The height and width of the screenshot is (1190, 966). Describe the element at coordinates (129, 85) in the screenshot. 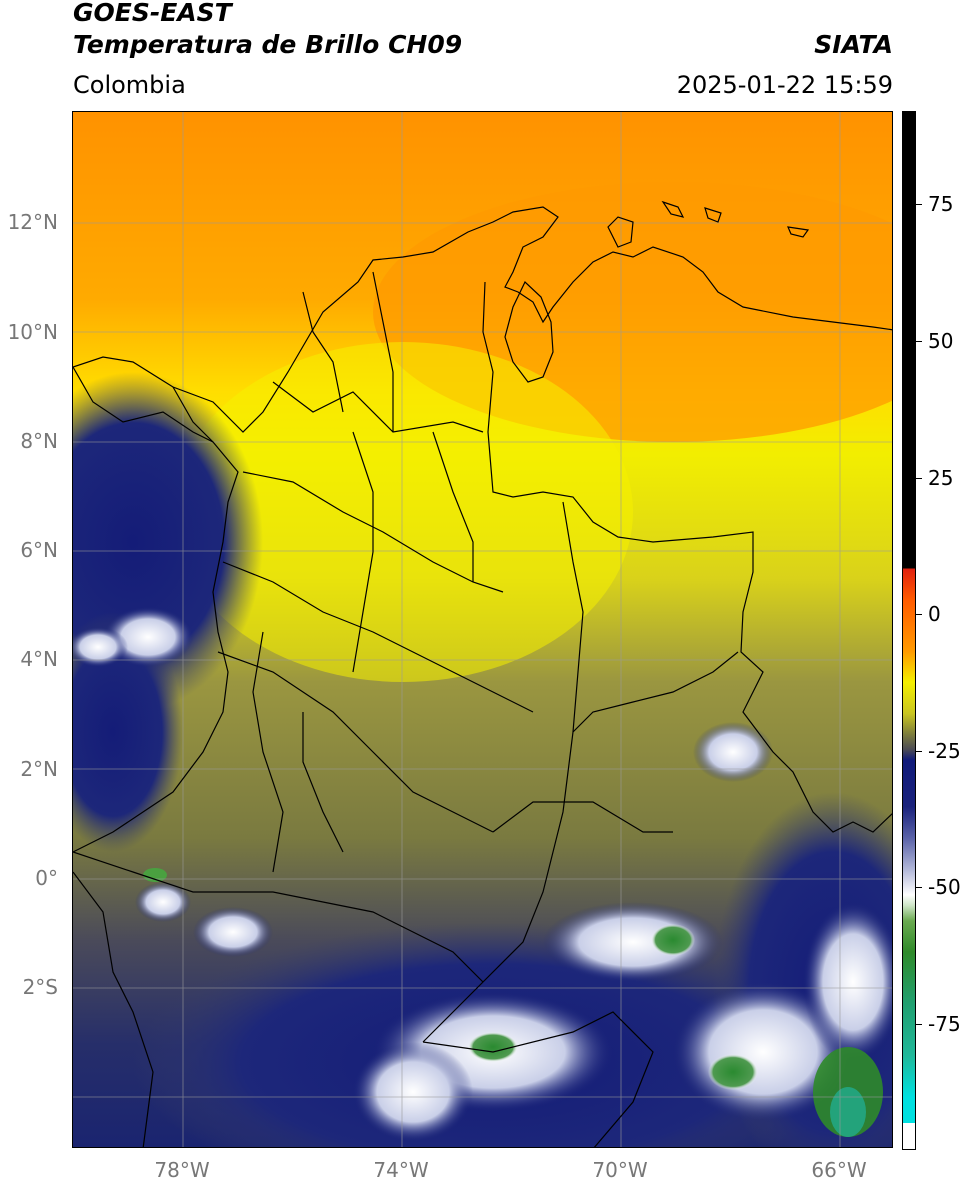

I see `region-label: Colombia` at that location.